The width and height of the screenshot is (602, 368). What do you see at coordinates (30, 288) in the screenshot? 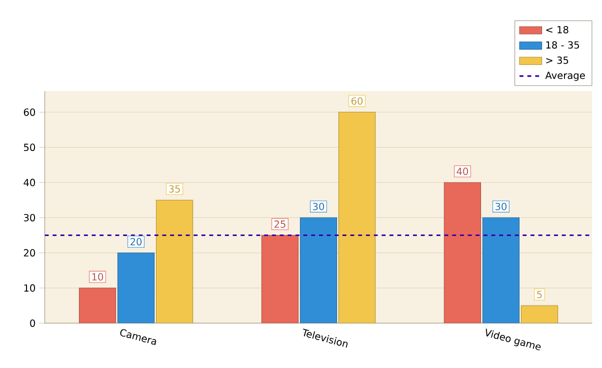
I see `y-tick-label: 10` at bounding box center [30, 288].